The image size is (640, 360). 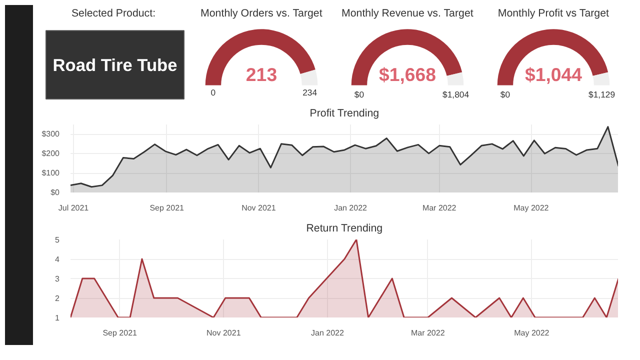 What do you see at coordinates (261, 14) in the screenshot?
I see `chart-title: Monthly Orders vs. Target` at bounding box center [261, 14].